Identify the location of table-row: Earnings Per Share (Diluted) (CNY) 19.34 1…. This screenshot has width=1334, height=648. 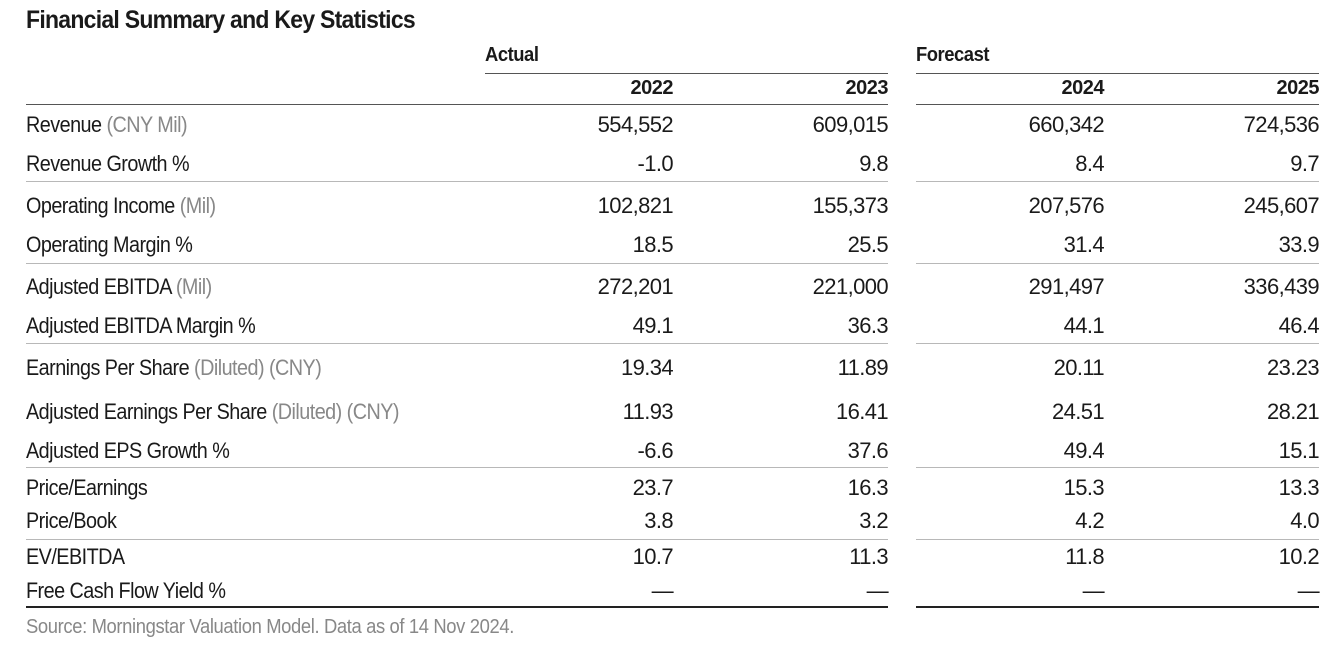
(667, 371).